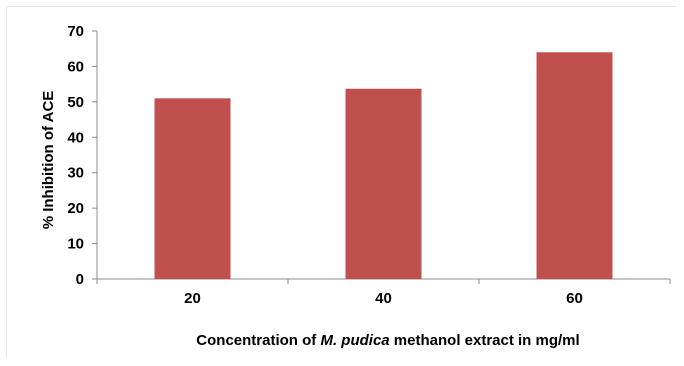 This screenshot has height=366, width=684. What do you see at coordinates (258, 340) in the screenshot?
I see `x-axis-title-part: Concentration of` at bounding box center [258, 340].